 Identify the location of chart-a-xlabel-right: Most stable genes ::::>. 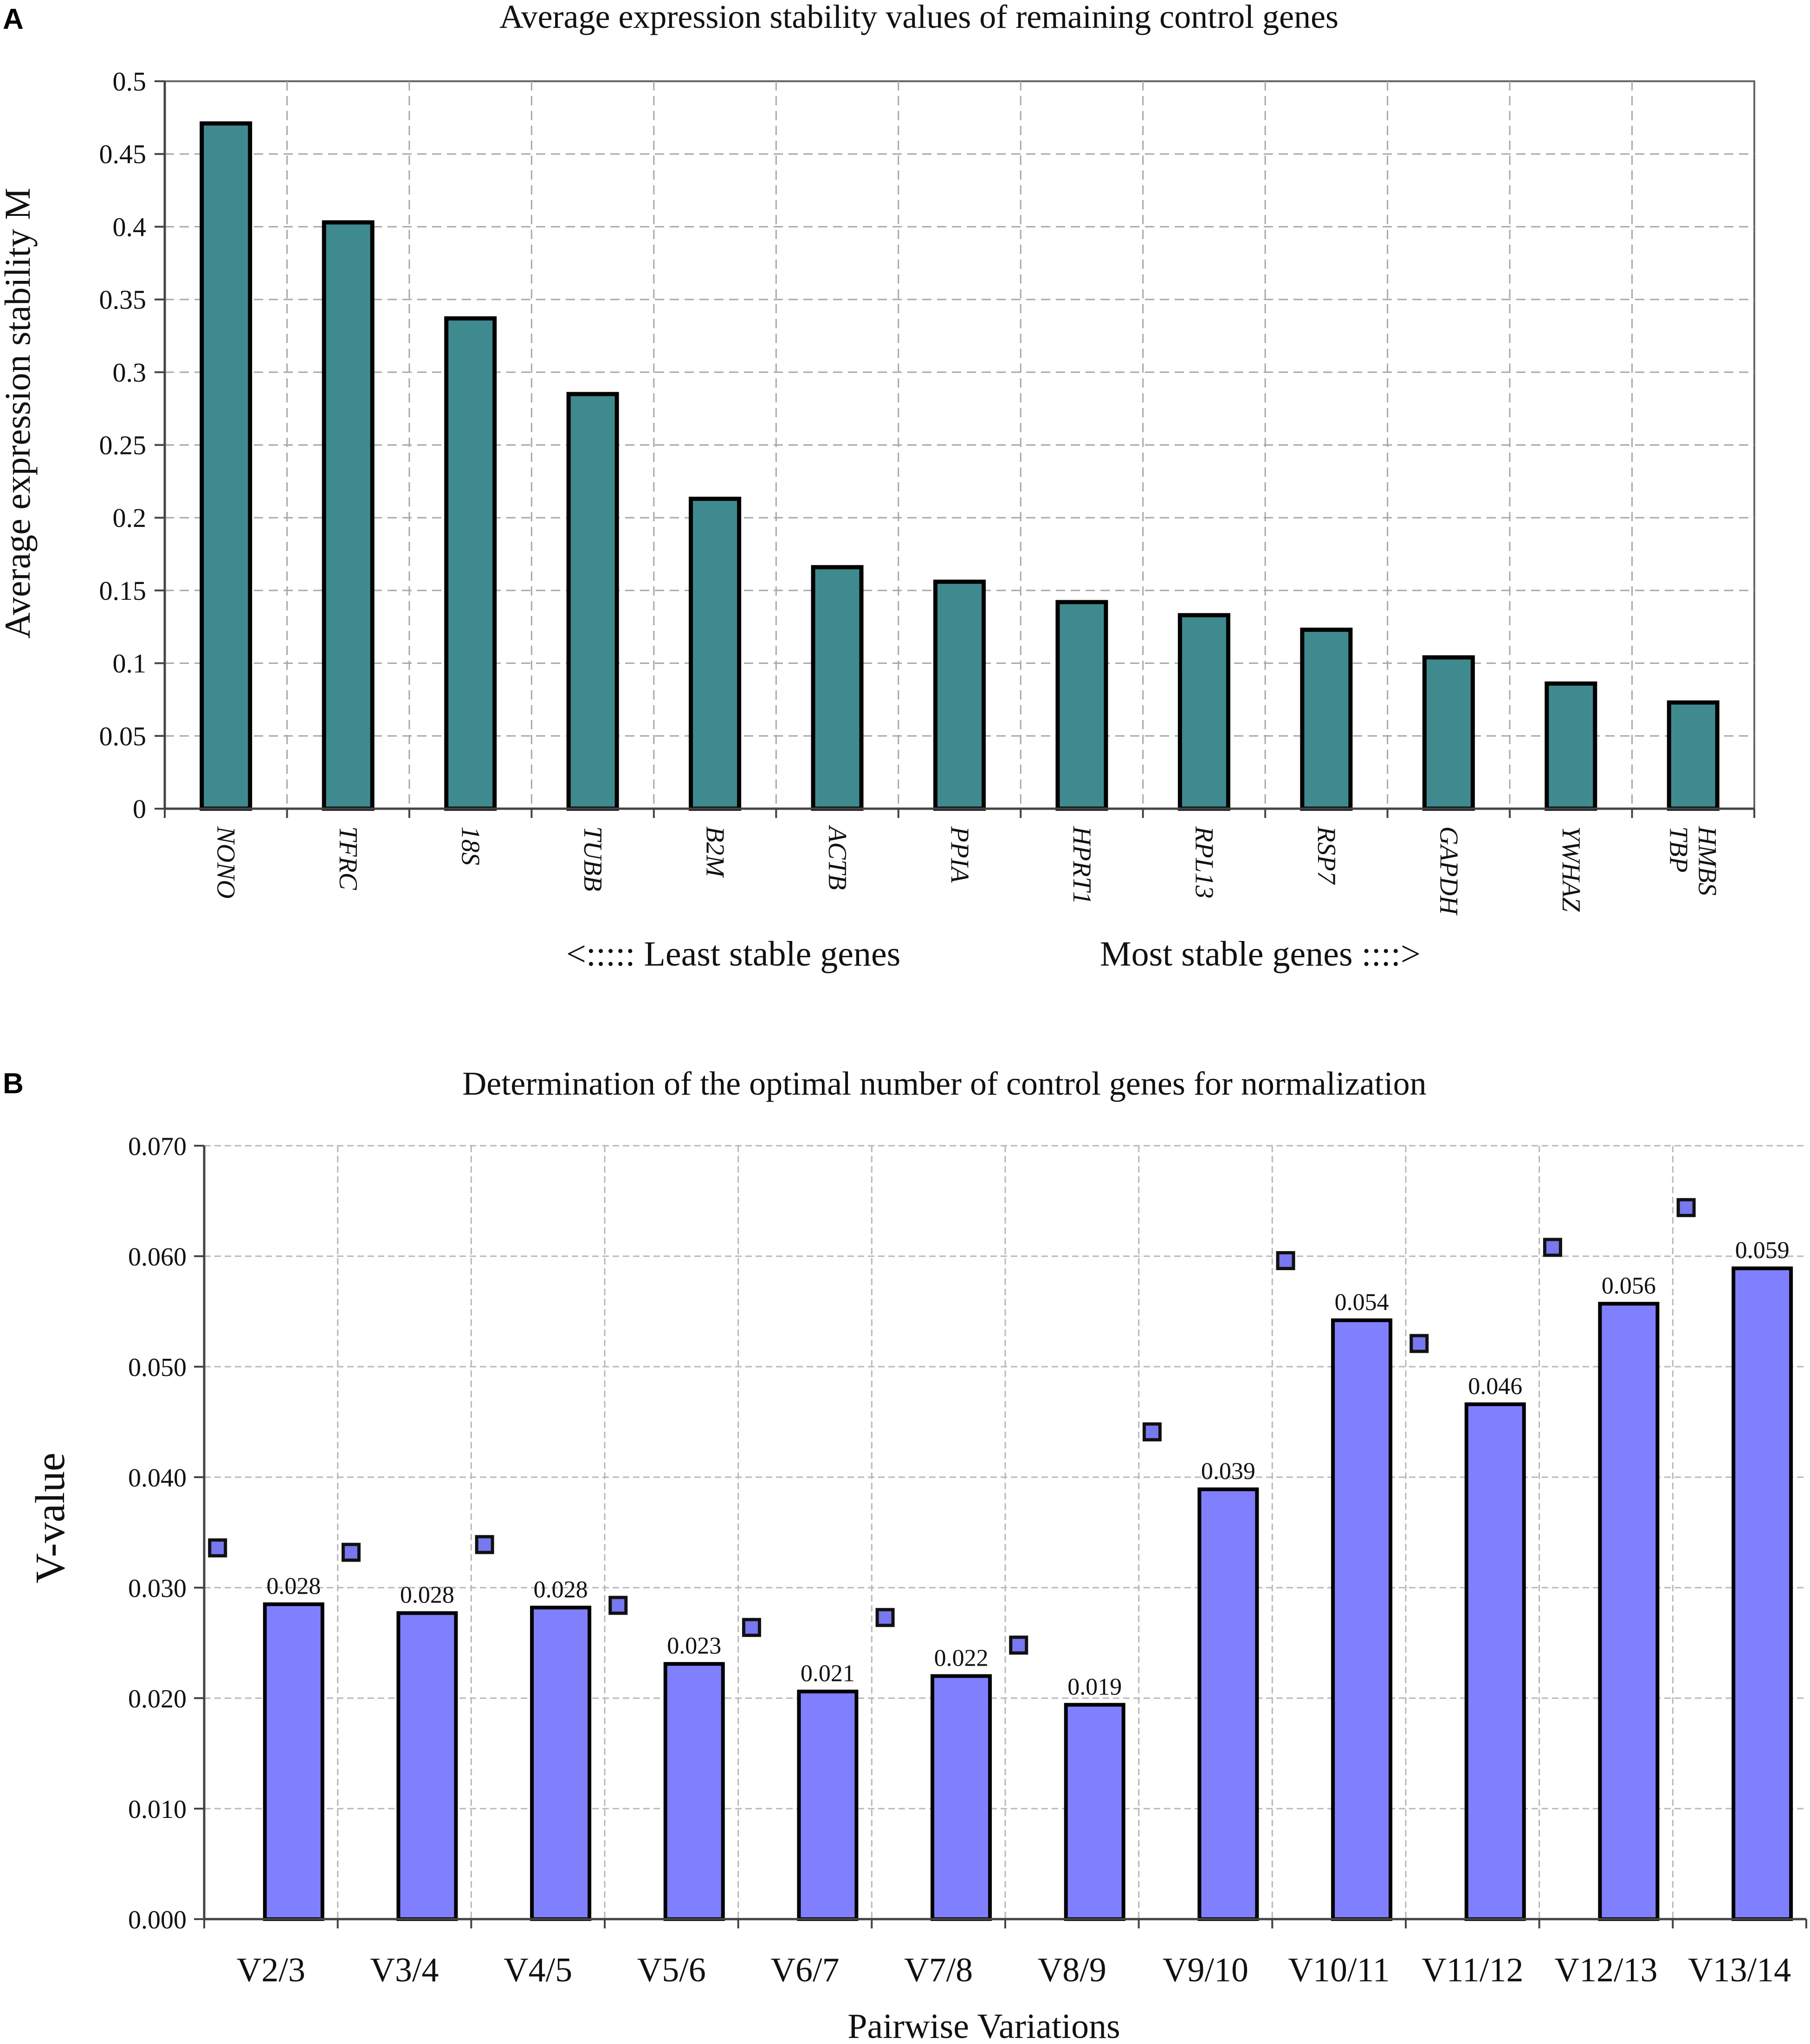
(1261, 953).